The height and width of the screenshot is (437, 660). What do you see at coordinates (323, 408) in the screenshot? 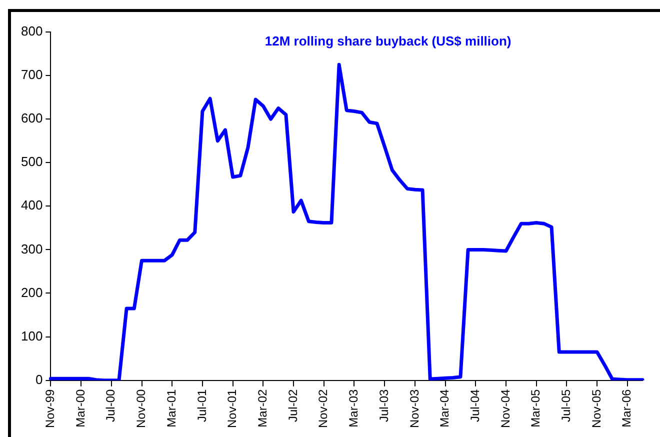
I see `x-tick-label: Nov-02` at bounding box center [323, 408].